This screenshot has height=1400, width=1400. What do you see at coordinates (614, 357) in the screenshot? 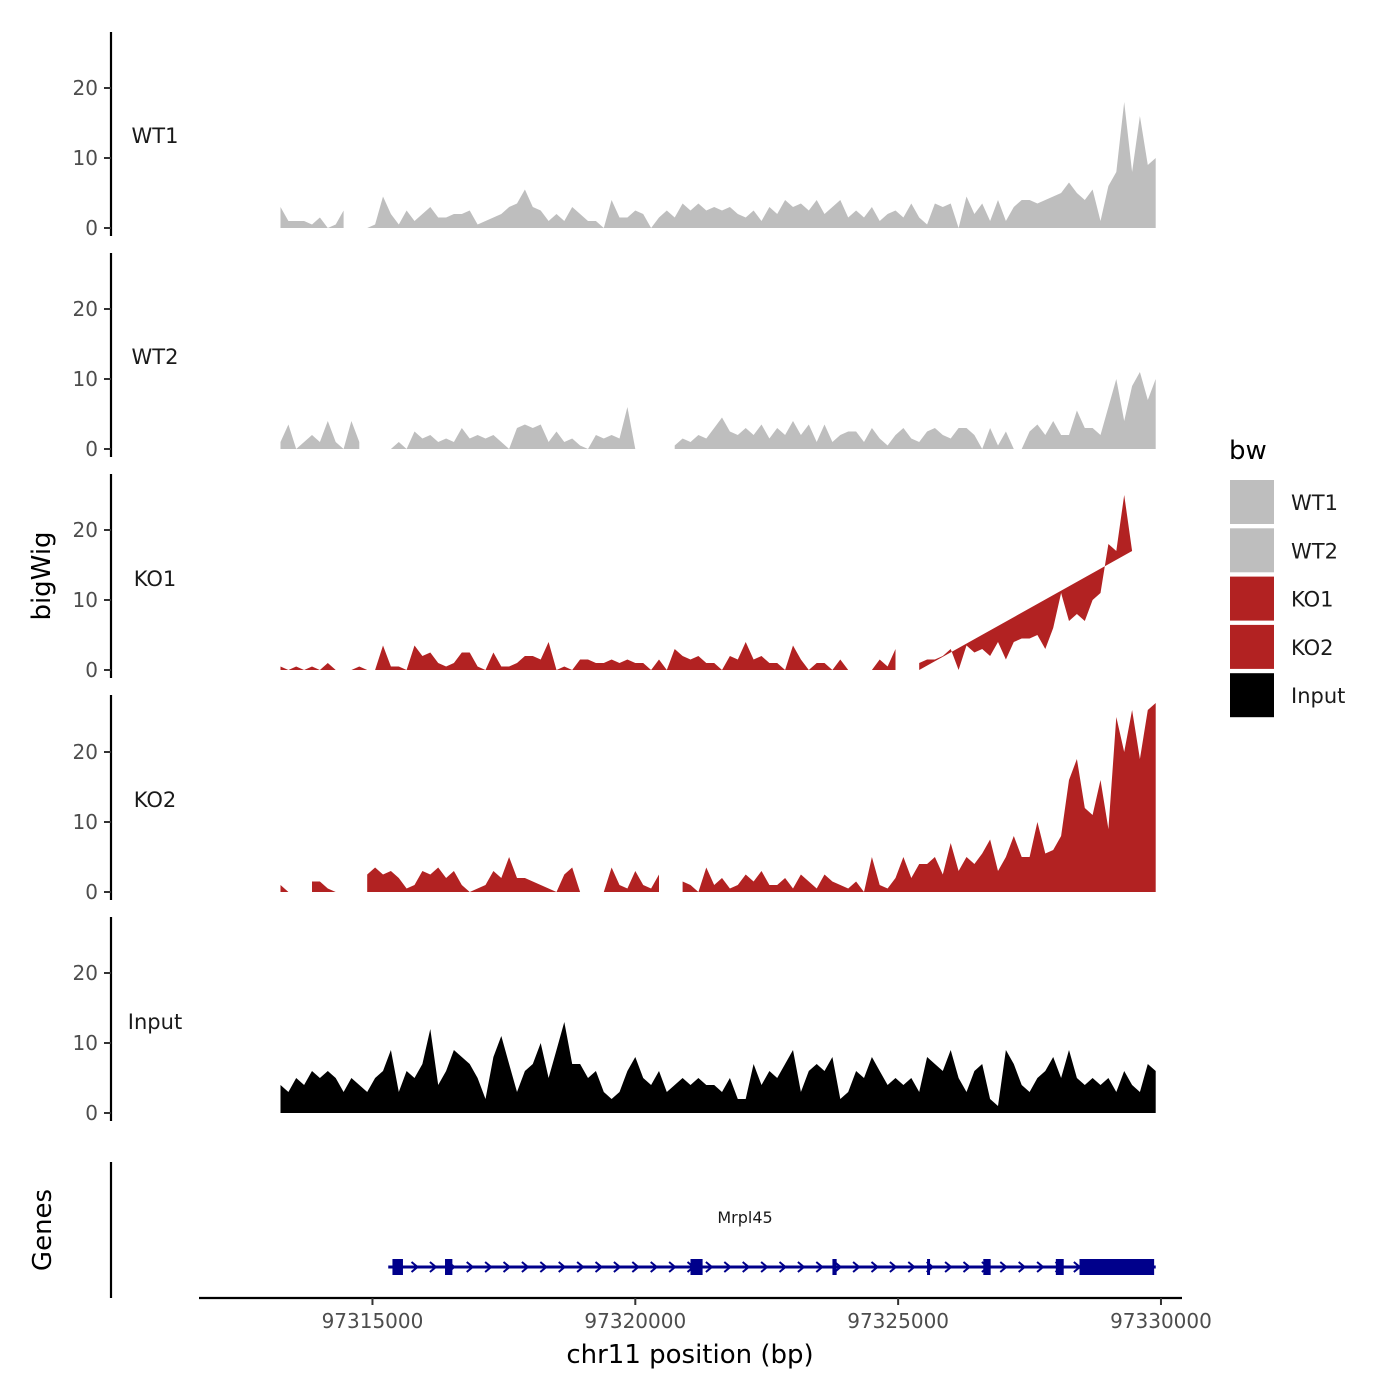
I see `track-panel-wt2: WT2 0 10 20` at bounding box center [614, 357].